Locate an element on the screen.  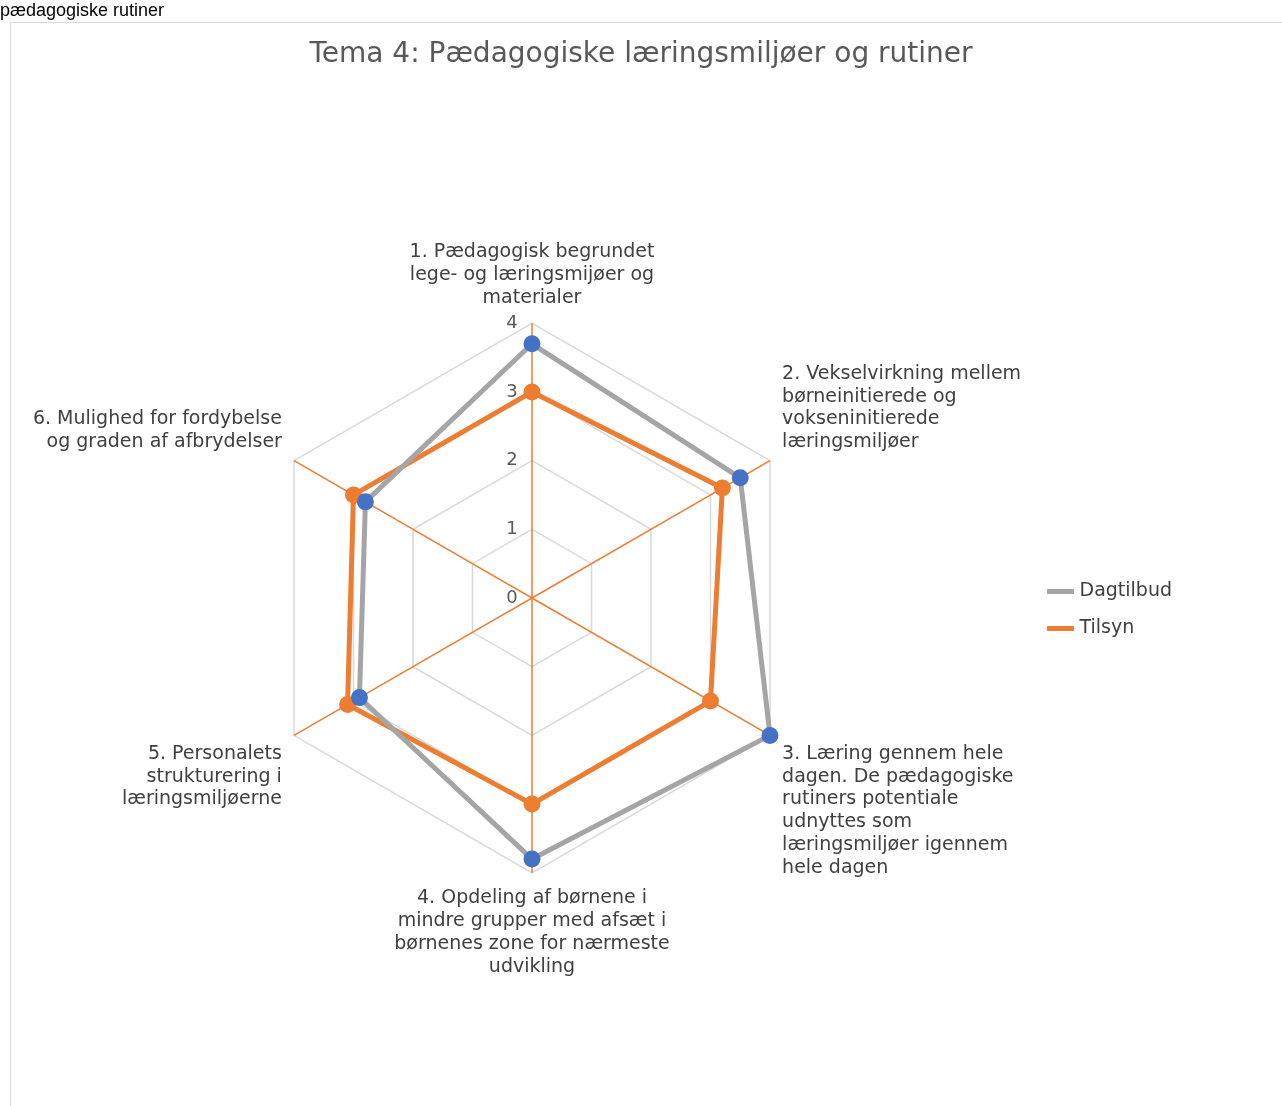
legend-label: Dagtilbud is located at coordinates (1126, 589).